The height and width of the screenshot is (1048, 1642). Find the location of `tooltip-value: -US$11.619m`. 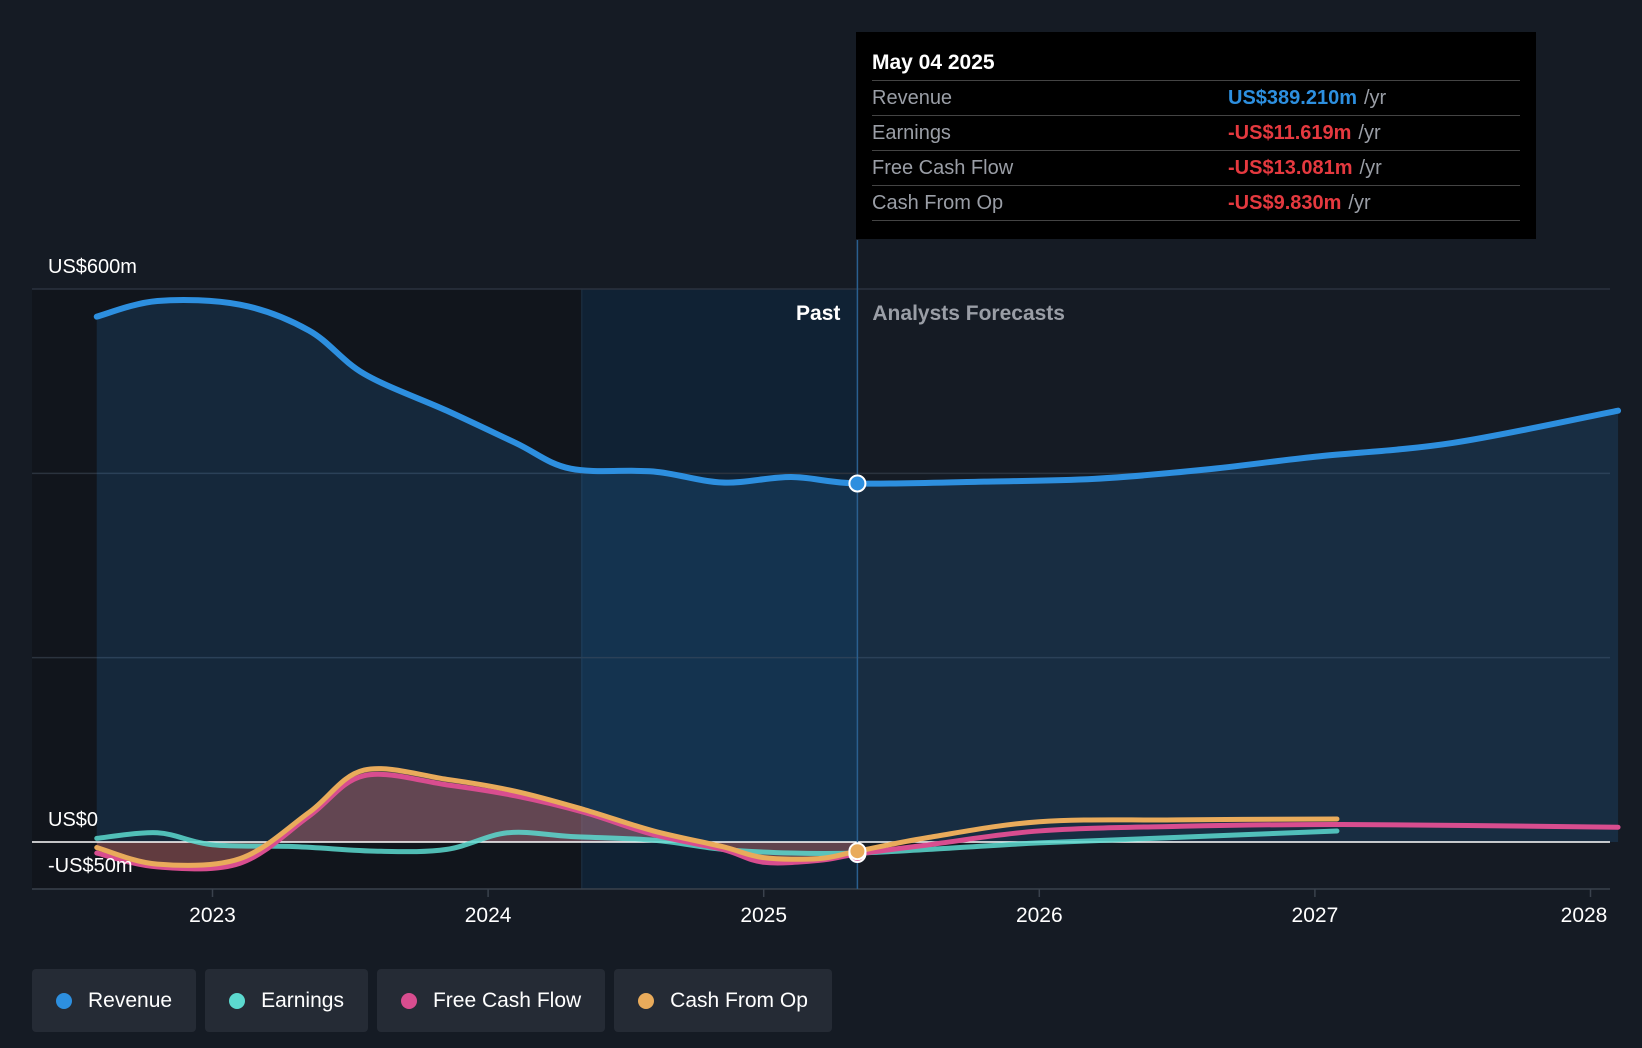

tooltip-value: -US$11.619m is located at coordinates (1290, 133).